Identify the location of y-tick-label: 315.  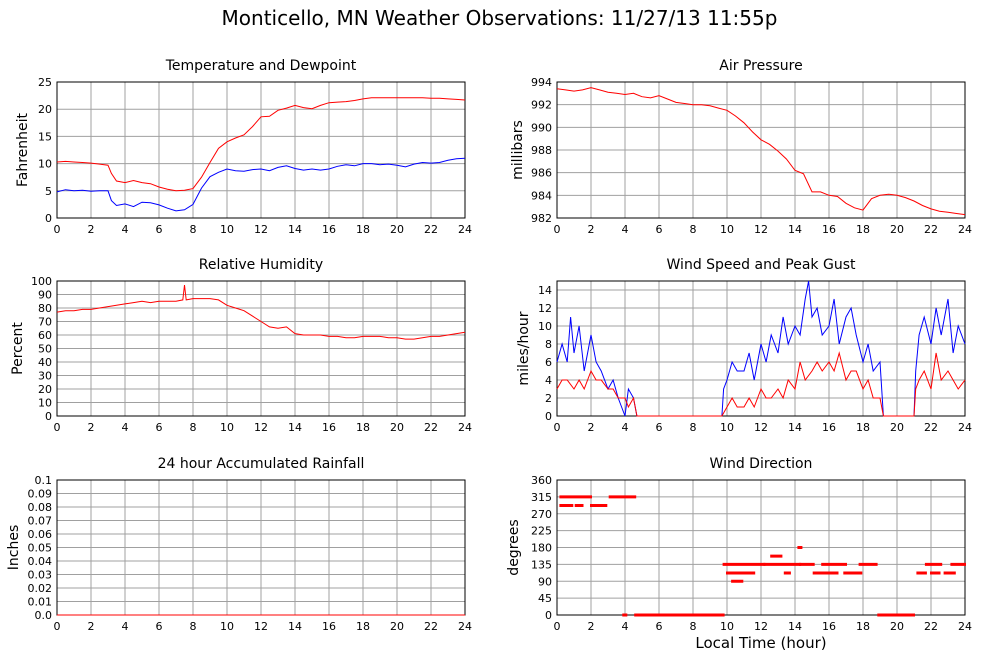
(541, 497).